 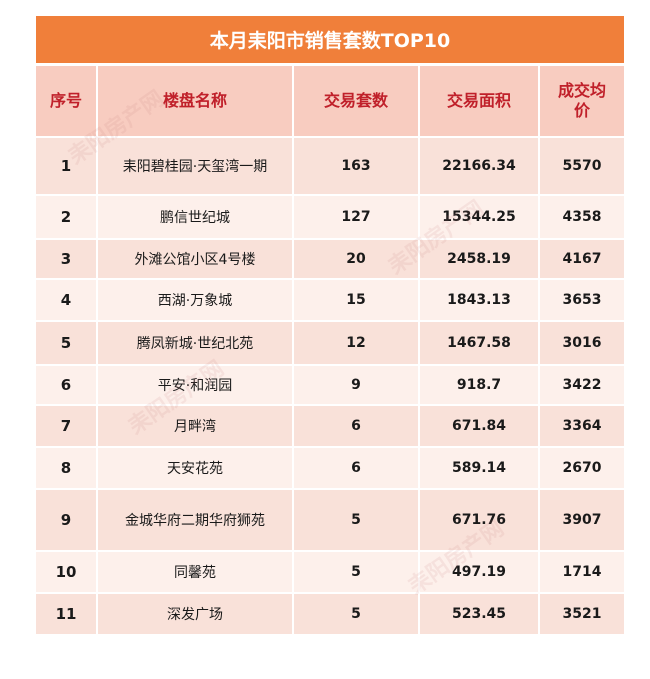 I want to click on cell-avg-price: 2670, so click(x=582, y=469).